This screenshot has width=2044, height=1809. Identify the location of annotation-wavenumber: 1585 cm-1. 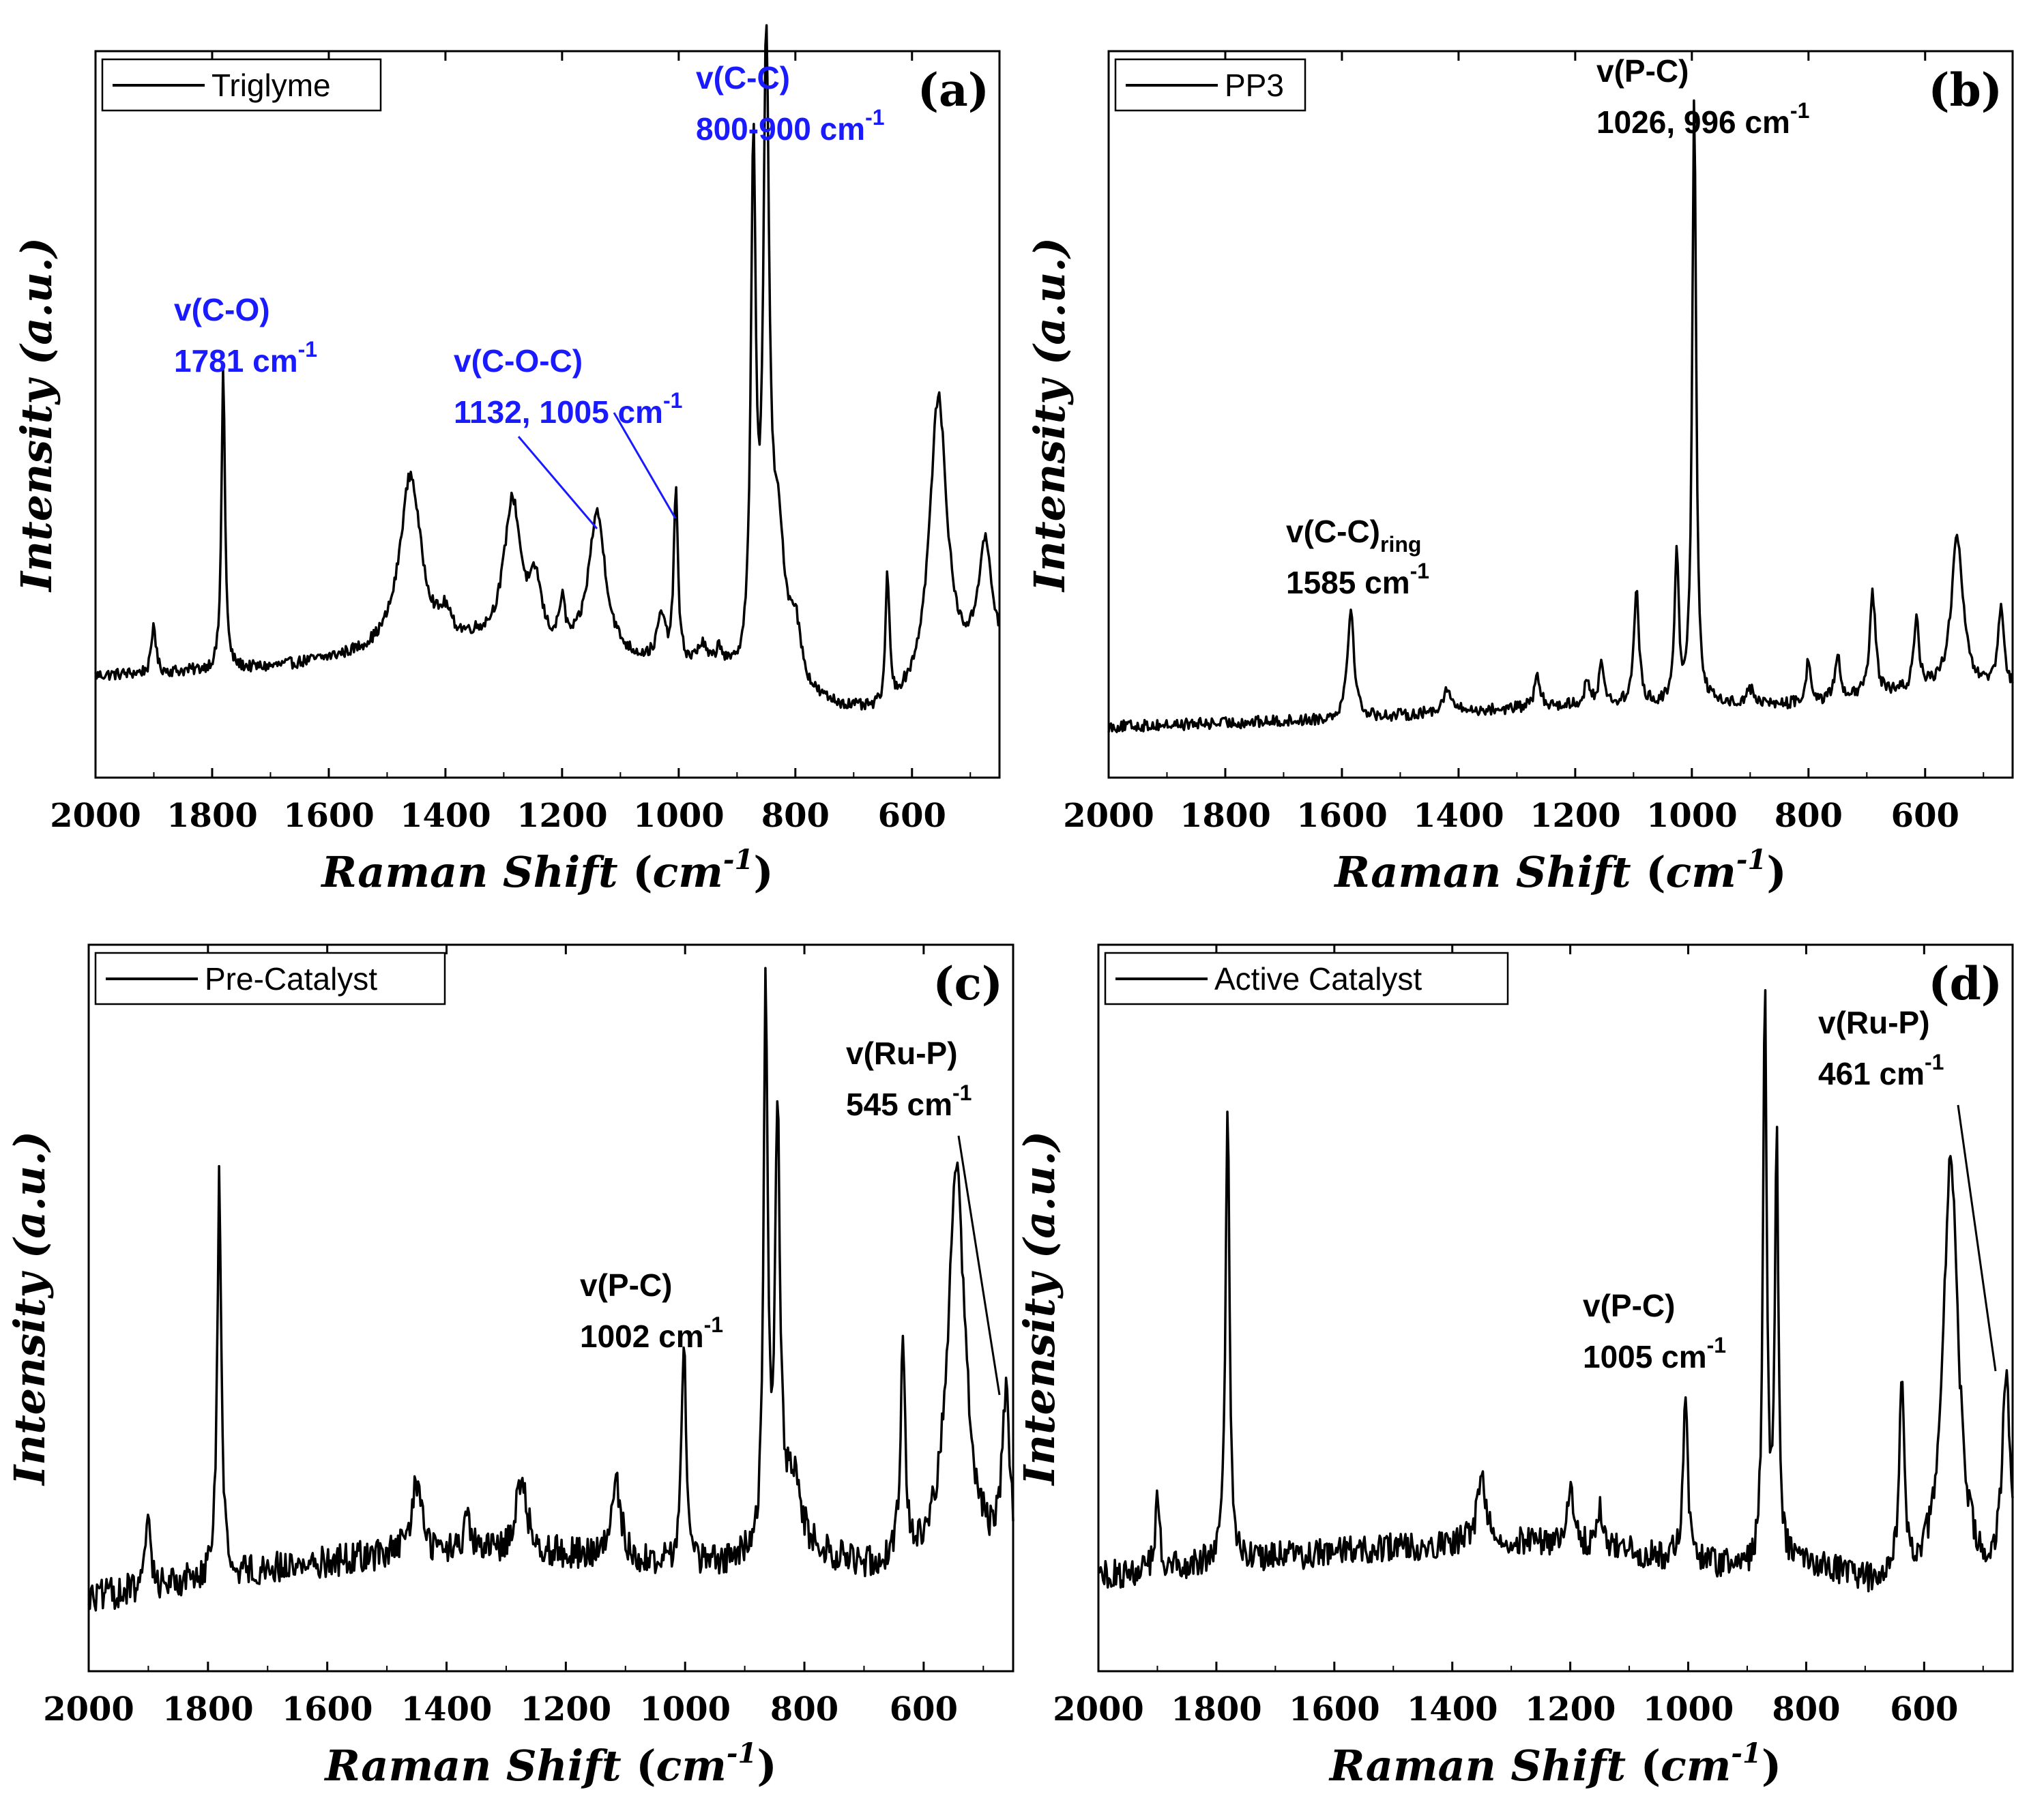
(1357, 579).